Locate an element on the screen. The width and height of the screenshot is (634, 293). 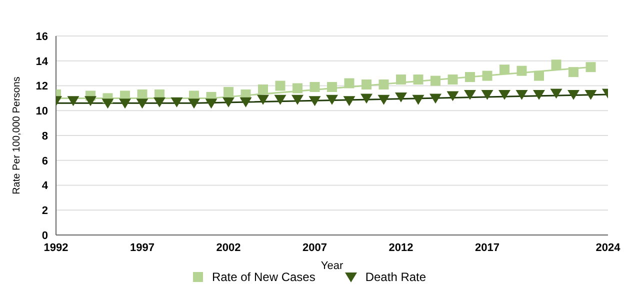
x-tick-label: 1997 is located at coordinates (142, 248).